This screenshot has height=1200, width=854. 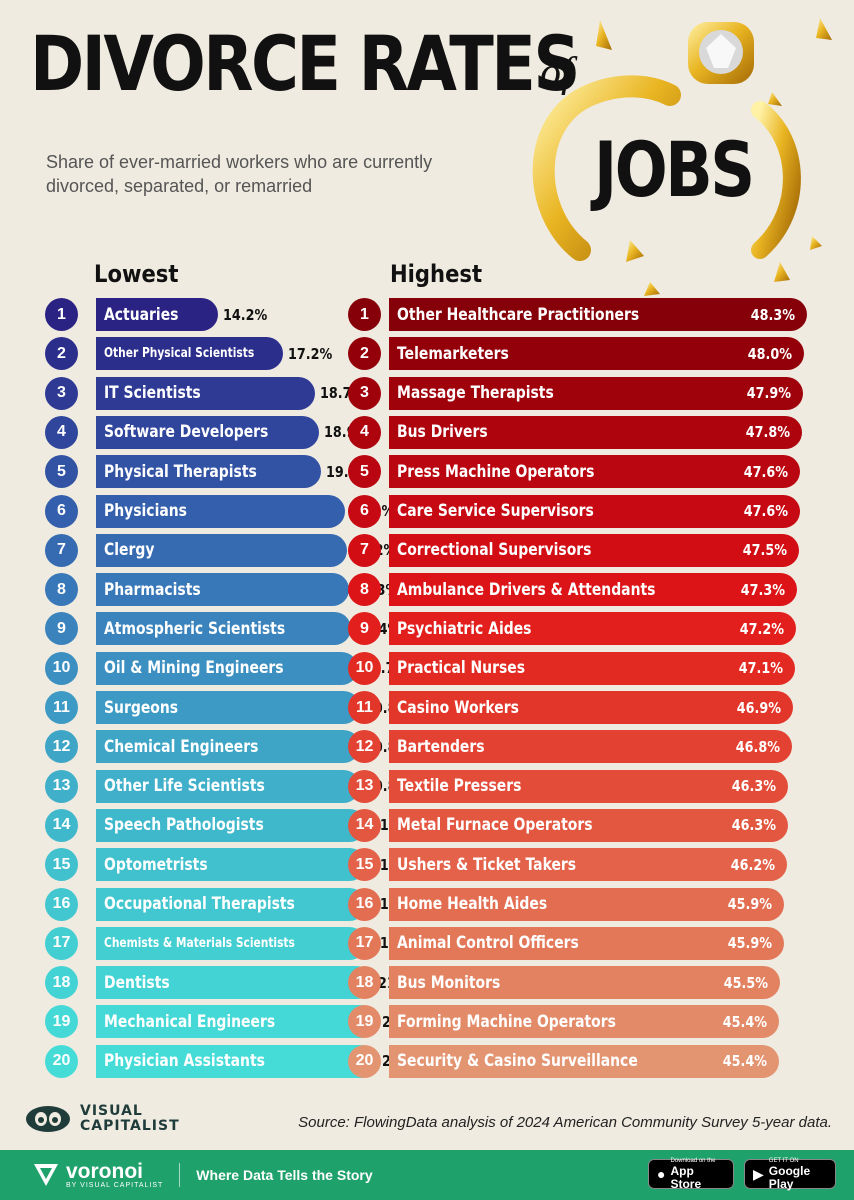 What do you see at coordinates (364, 511) in the screenshot?
I see `highest-6-rank: 6` at bounding box center [364, 511].